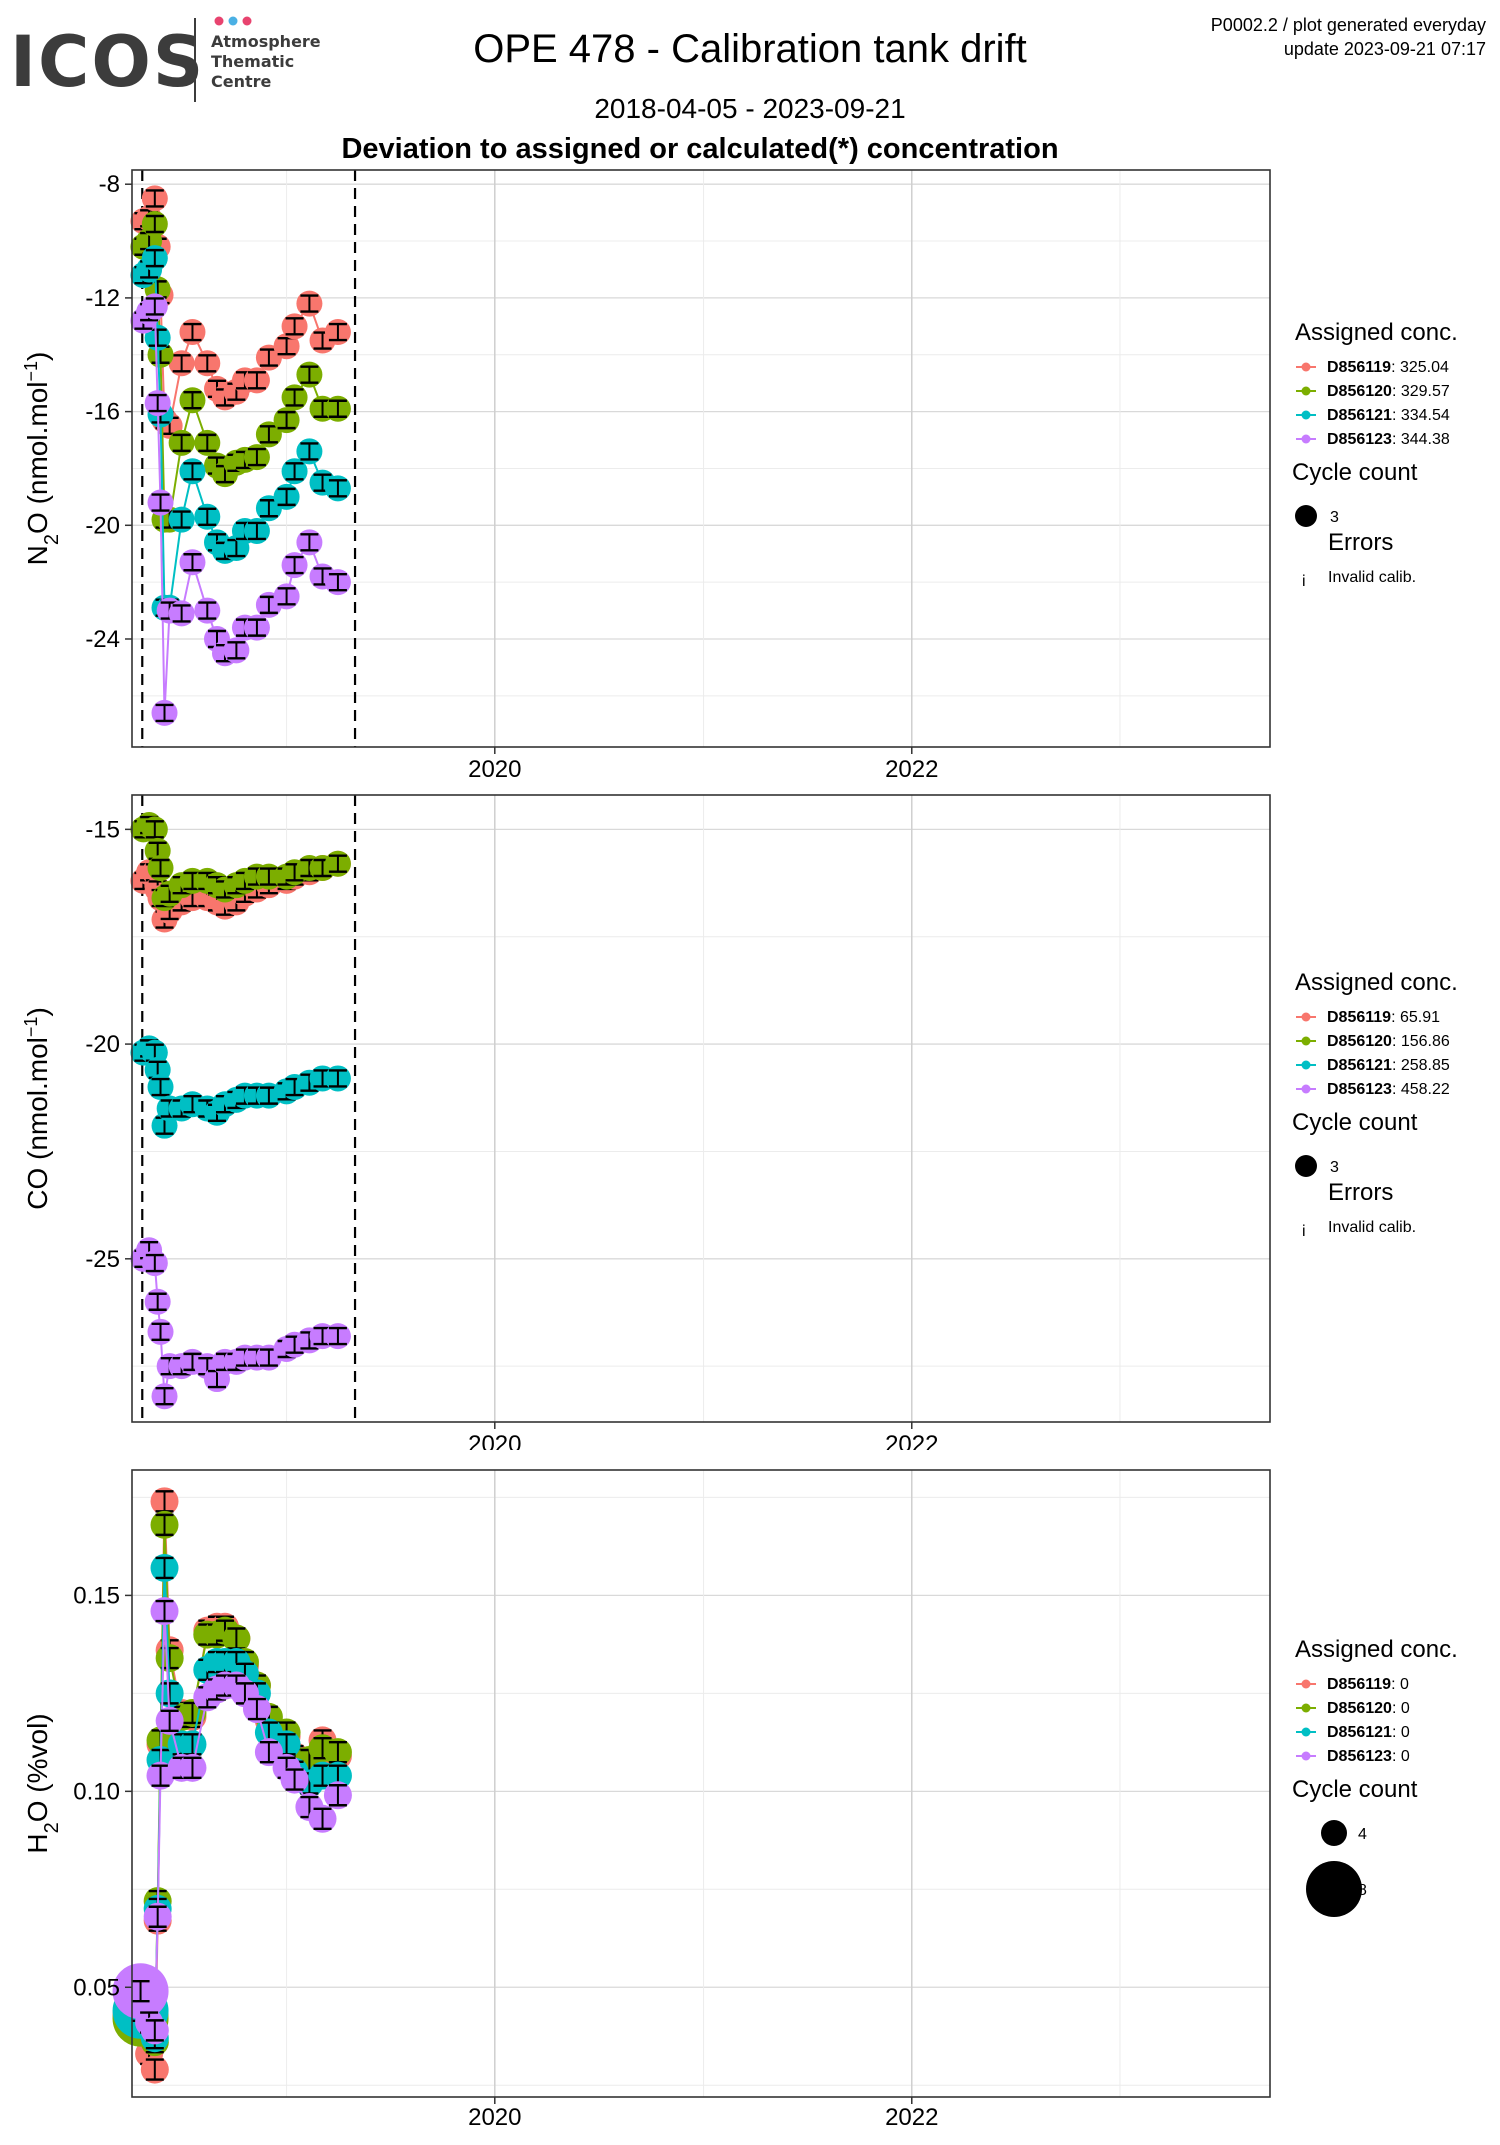 The image size is (1500, 2145). I want to click on series-D856121, so click(240, 1087).